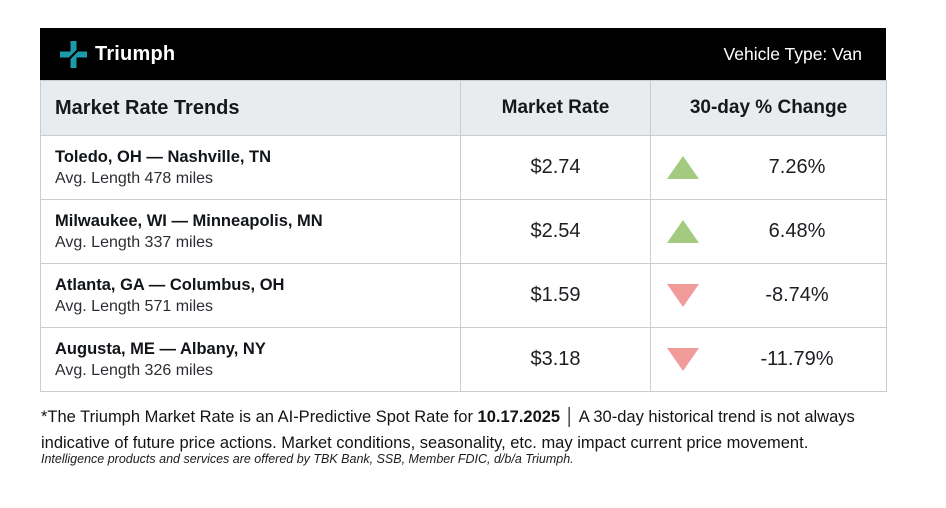 This screenshot has height=508, width=946. I want to click on change-cell: 6.48%, so click(768, 231).